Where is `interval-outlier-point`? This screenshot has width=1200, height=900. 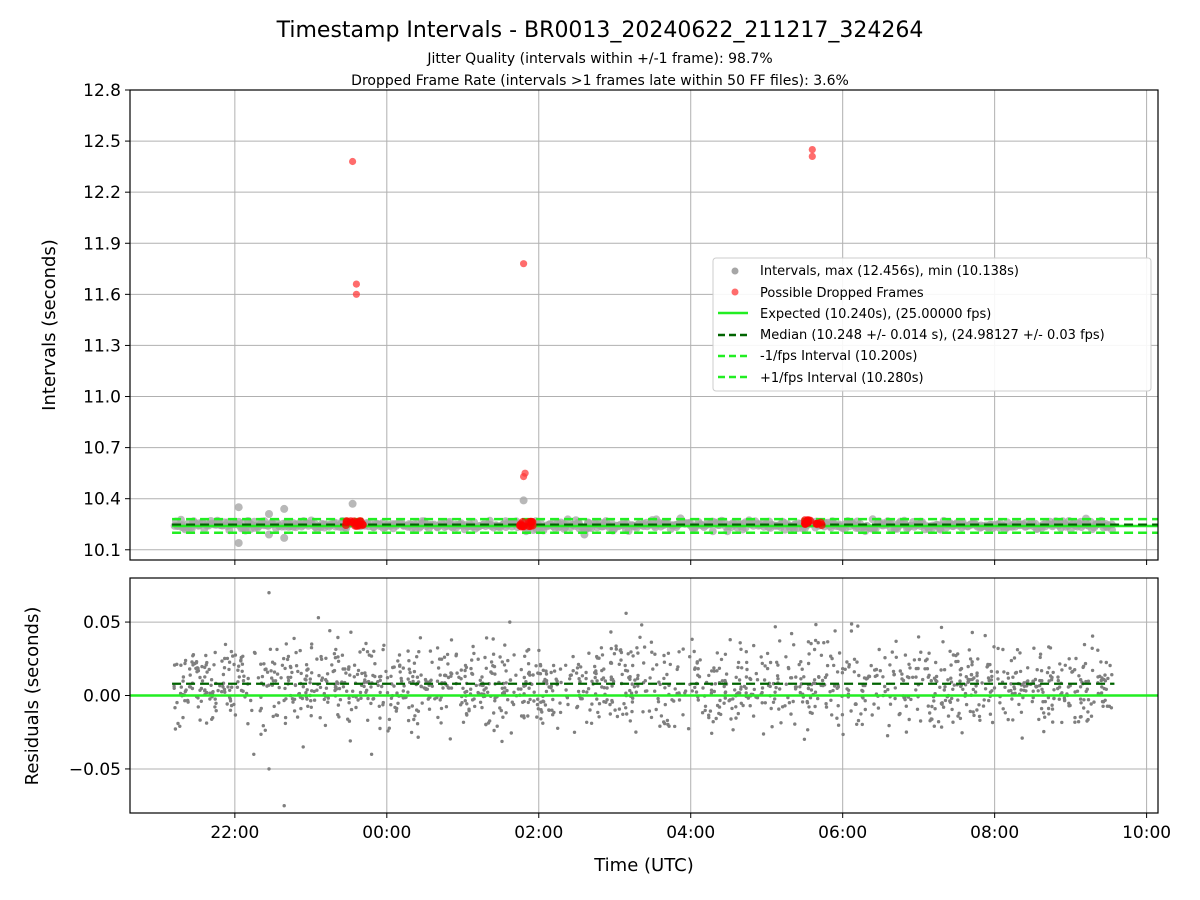 interval-outlier-point is located at coordinates (352, 503).